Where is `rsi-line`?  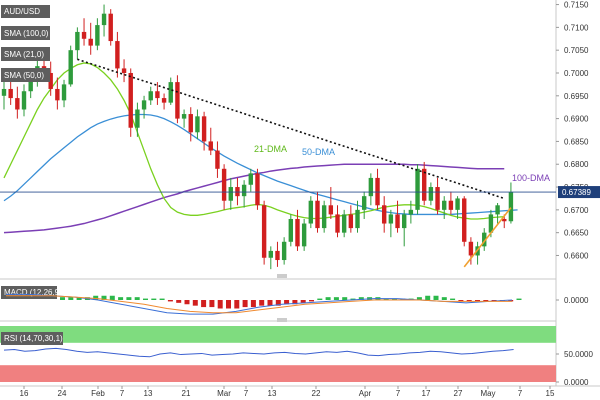 rsi-line is located at coordinates (258, 352).